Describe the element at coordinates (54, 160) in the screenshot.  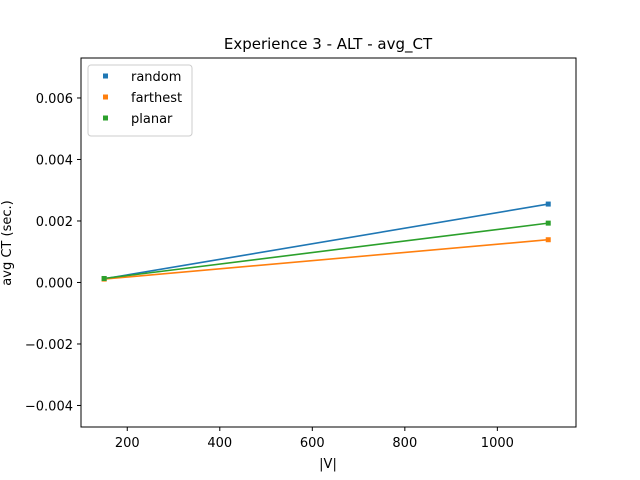
I see `y-tick-label-4: 0.004` at that location.